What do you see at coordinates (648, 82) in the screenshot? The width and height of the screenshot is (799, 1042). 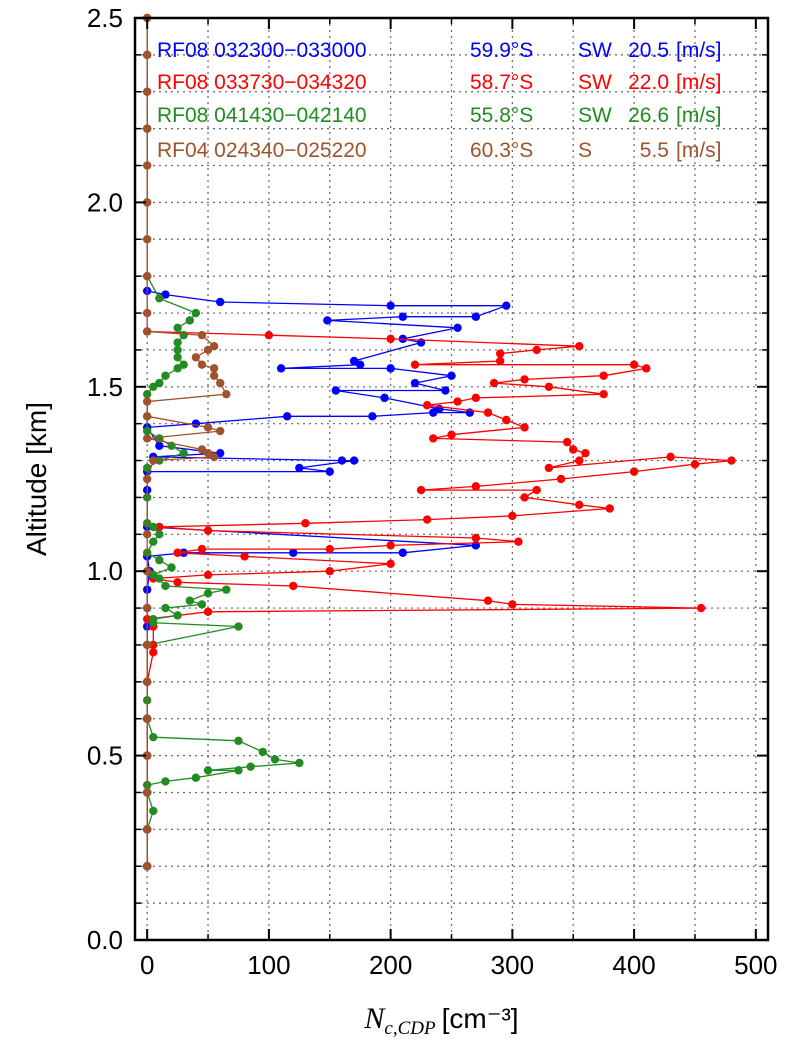 I see `legend-wind-speed: 22.0` at bounding box center [648, 82].